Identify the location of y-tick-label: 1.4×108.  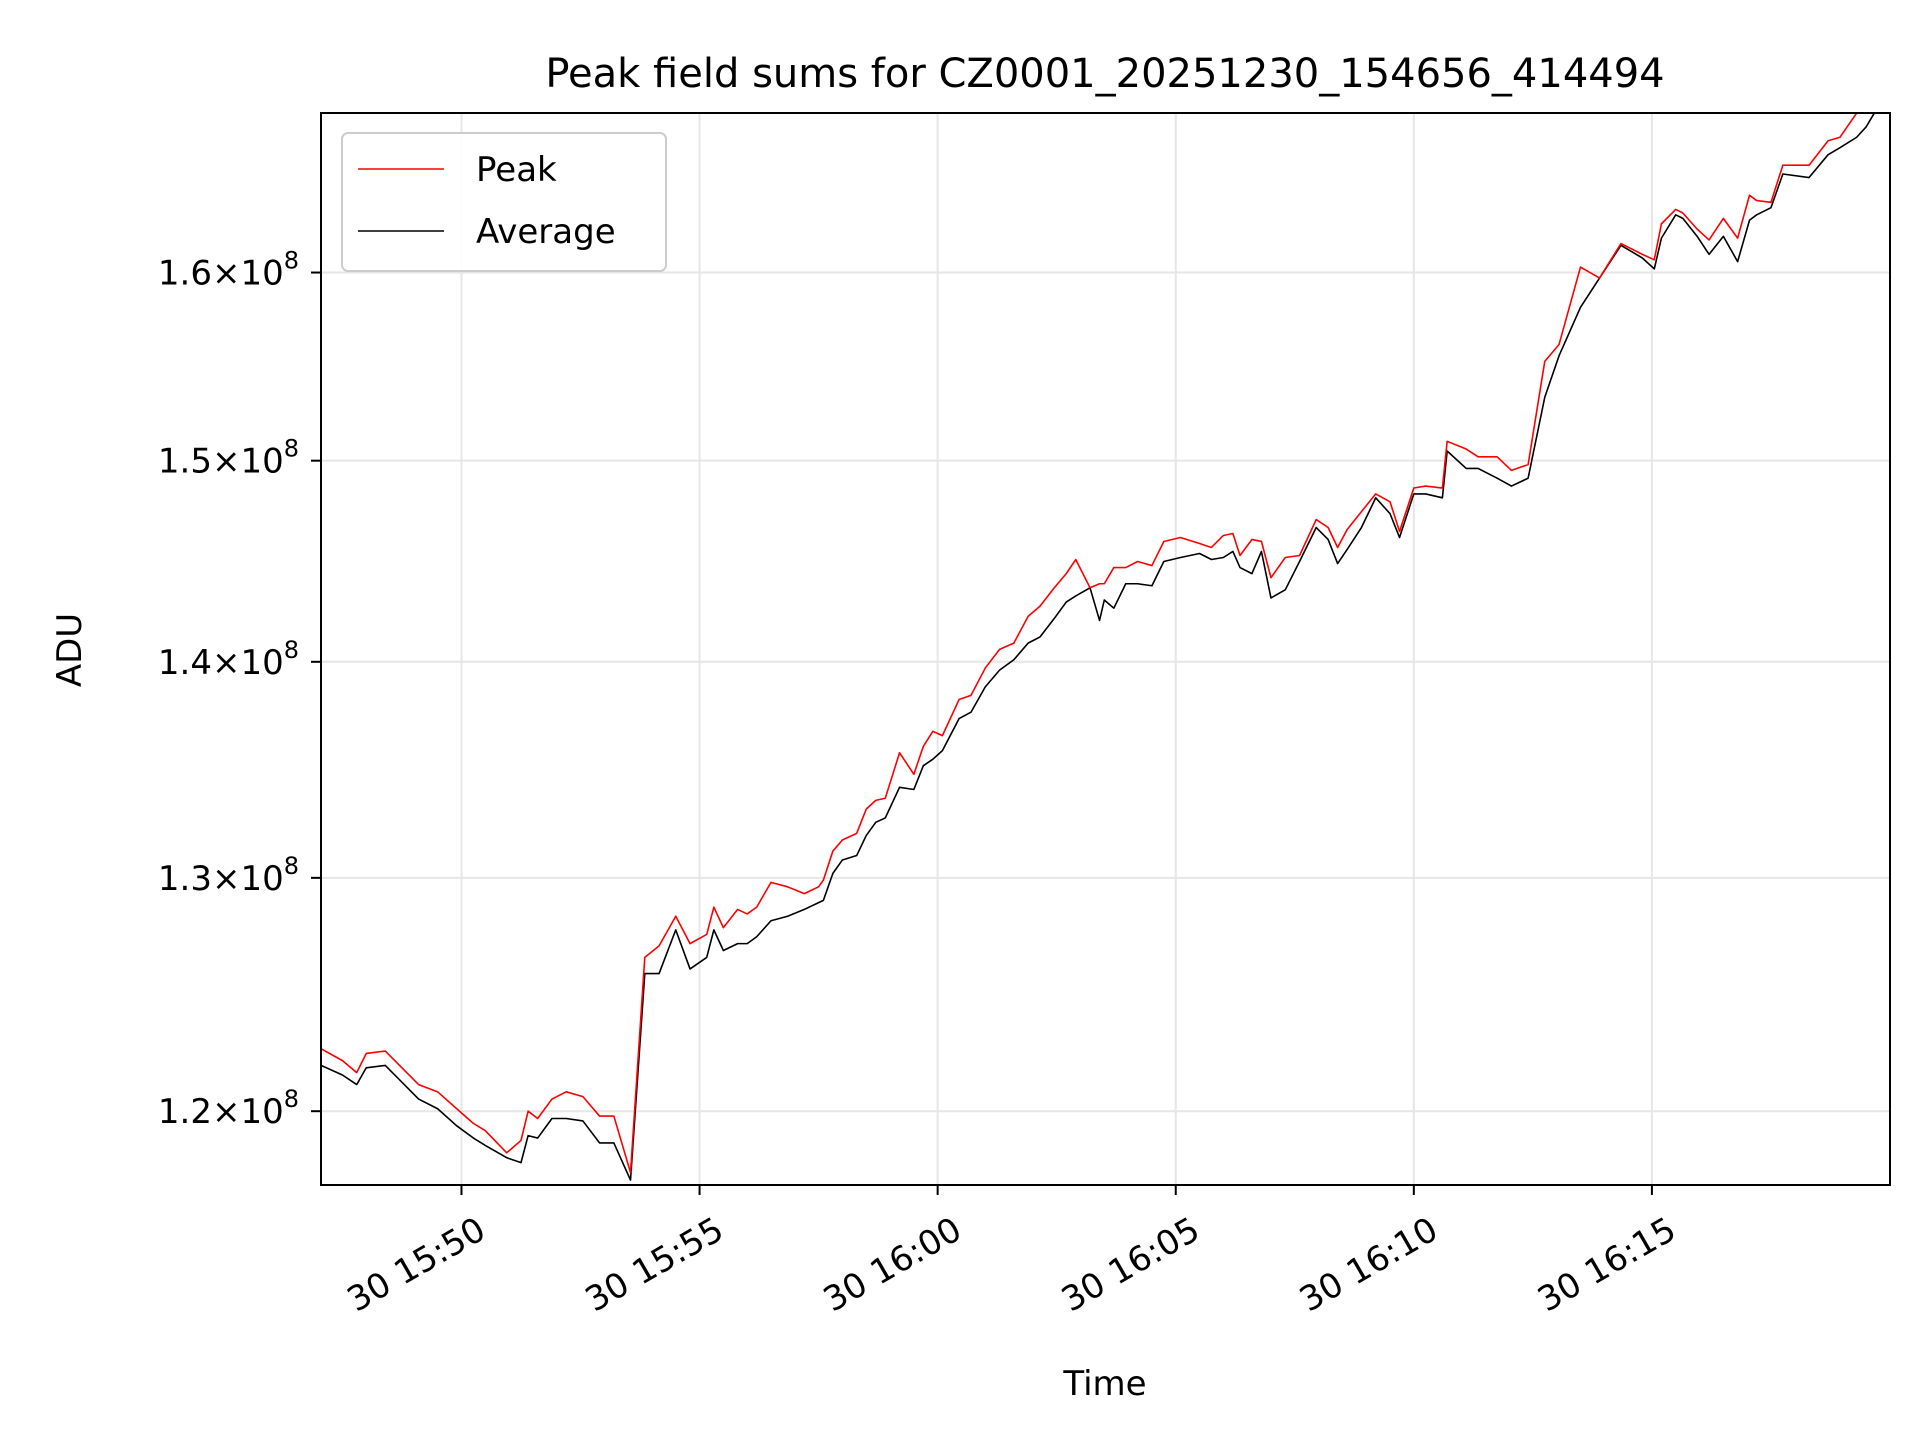
(228, 659).